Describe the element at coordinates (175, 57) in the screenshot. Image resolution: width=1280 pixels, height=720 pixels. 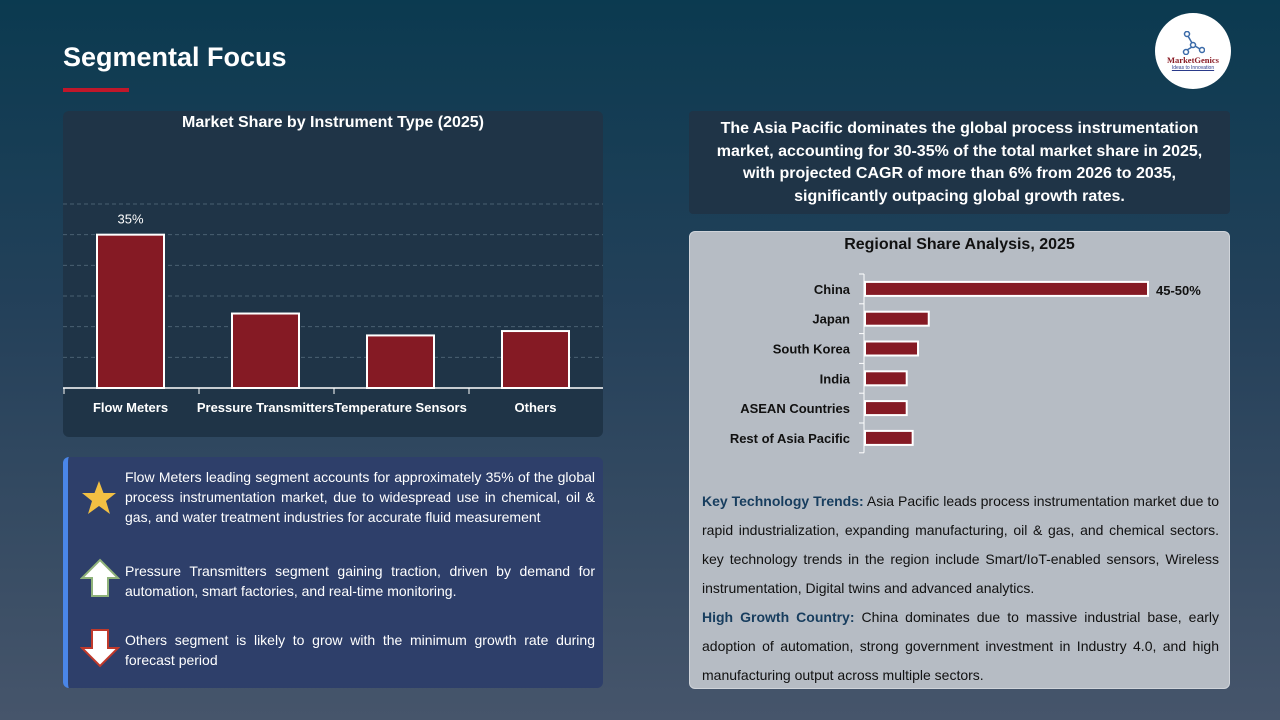
I see `page-title: Segmental Focus` at that location.